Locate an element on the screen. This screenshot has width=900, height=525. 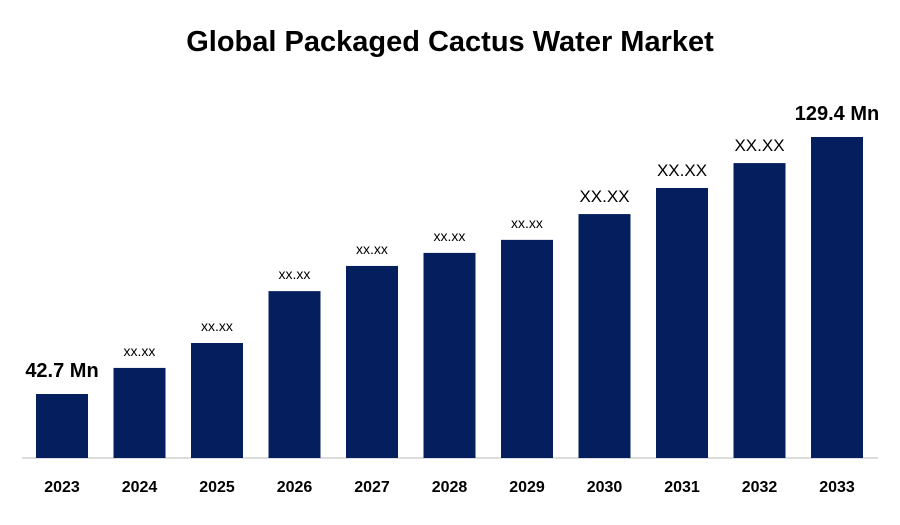
x-tick-label: 2026 is located at coordinates (295, 487).